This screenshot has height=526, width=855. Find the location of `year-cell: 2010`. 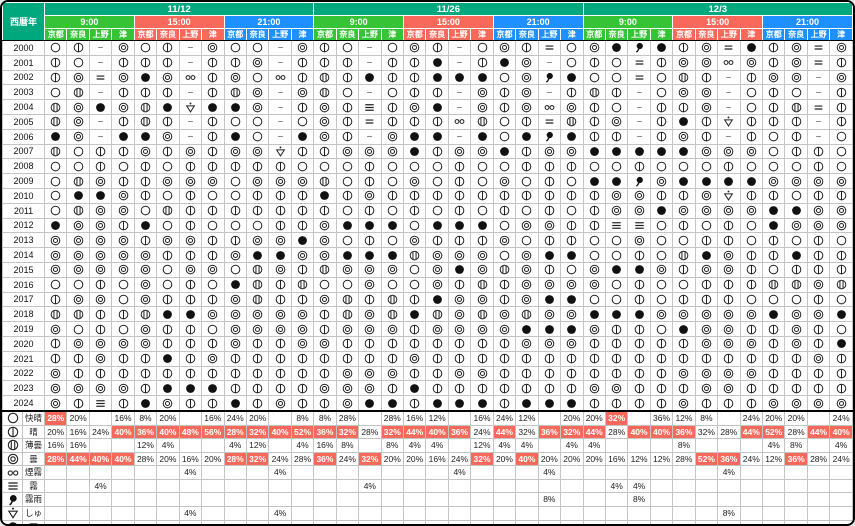

year-cell: 2010 is located at coordinates (23, 195).